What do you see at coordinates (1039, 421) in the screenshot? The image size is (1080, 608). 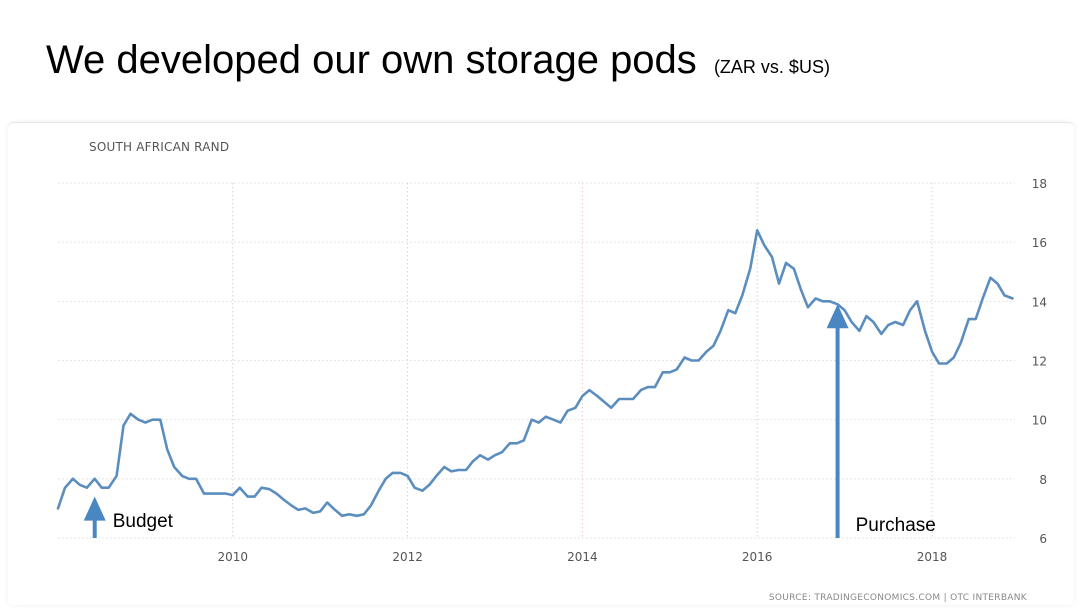 I see `y-tick-label: 10` at bounding box center [1039, 421].